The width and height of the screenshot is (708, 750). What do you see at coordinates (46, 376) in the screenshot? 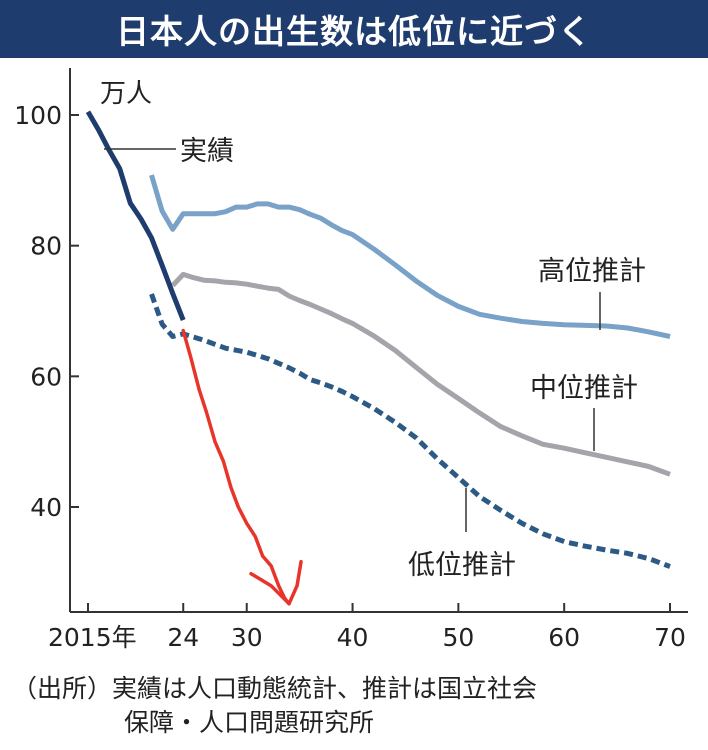
I see `y-tick-label: 60` at bounding box center [46, 376].